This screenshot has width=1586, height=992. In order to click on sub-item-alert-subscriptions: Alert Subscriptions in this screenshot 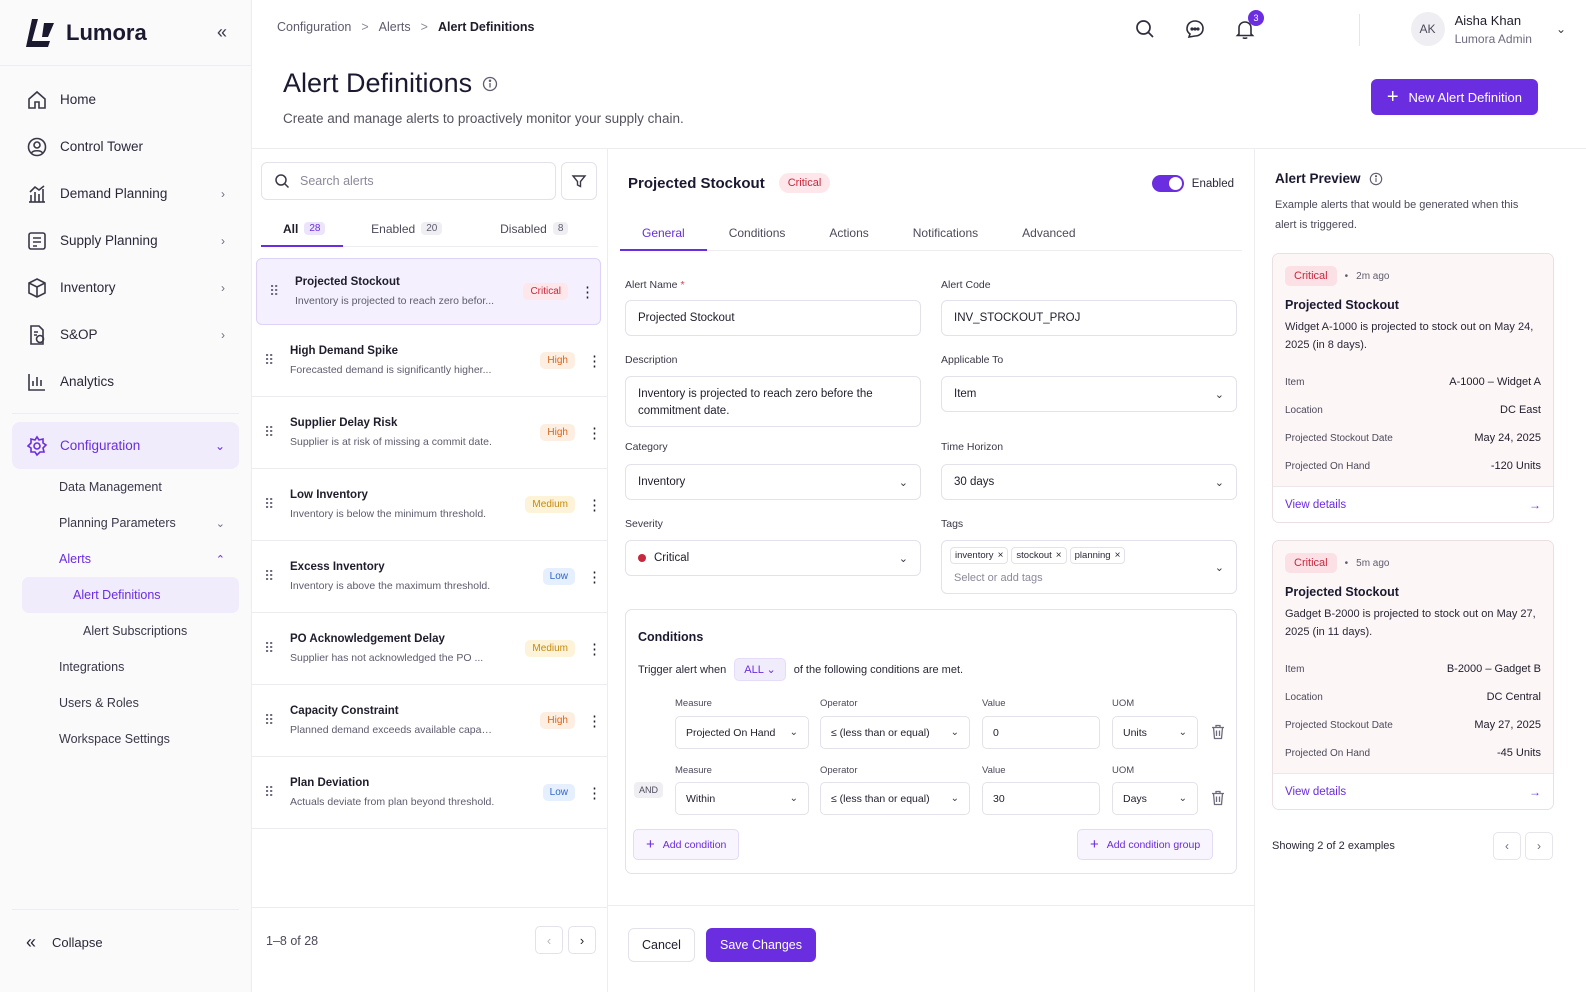, I will do `click(130, 631)`.